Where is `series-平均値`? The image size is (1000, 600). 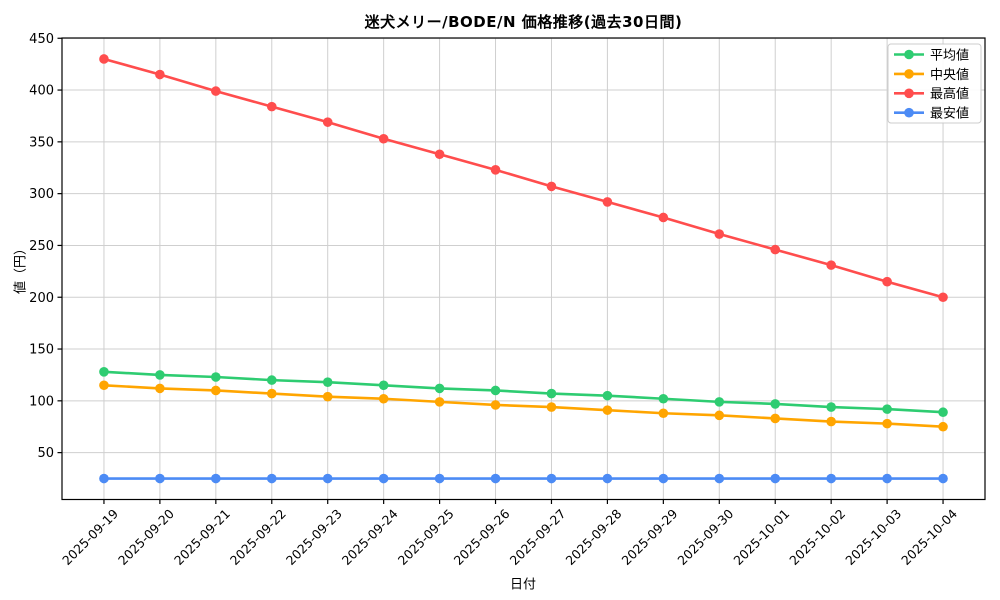 series-平均値 is located at coordinates (523, 392).